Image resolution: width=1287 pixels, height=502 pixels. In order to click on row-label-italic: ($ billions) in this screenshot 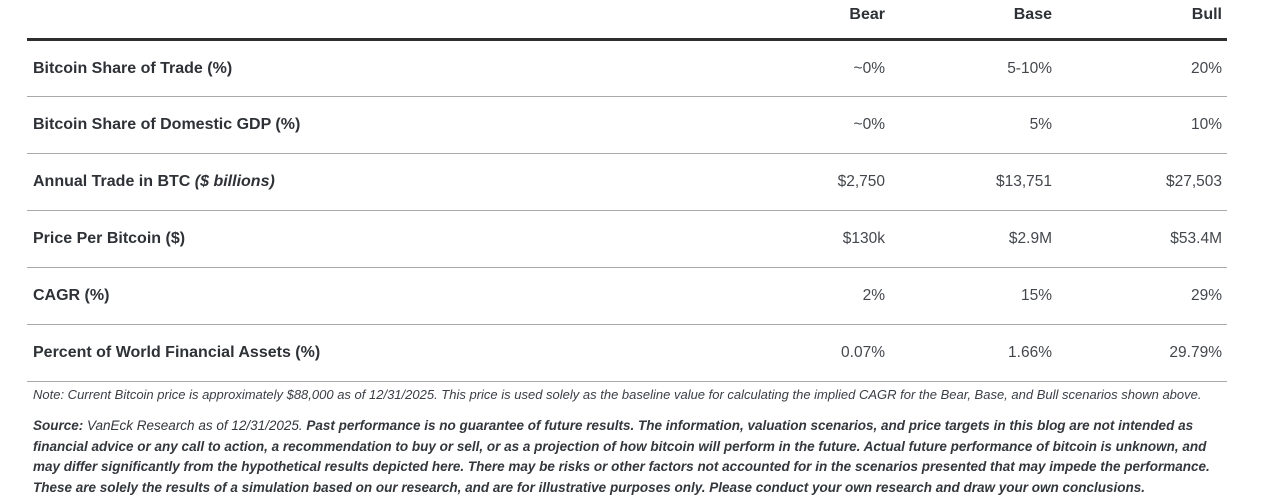, I will do `click(232, 181)`.